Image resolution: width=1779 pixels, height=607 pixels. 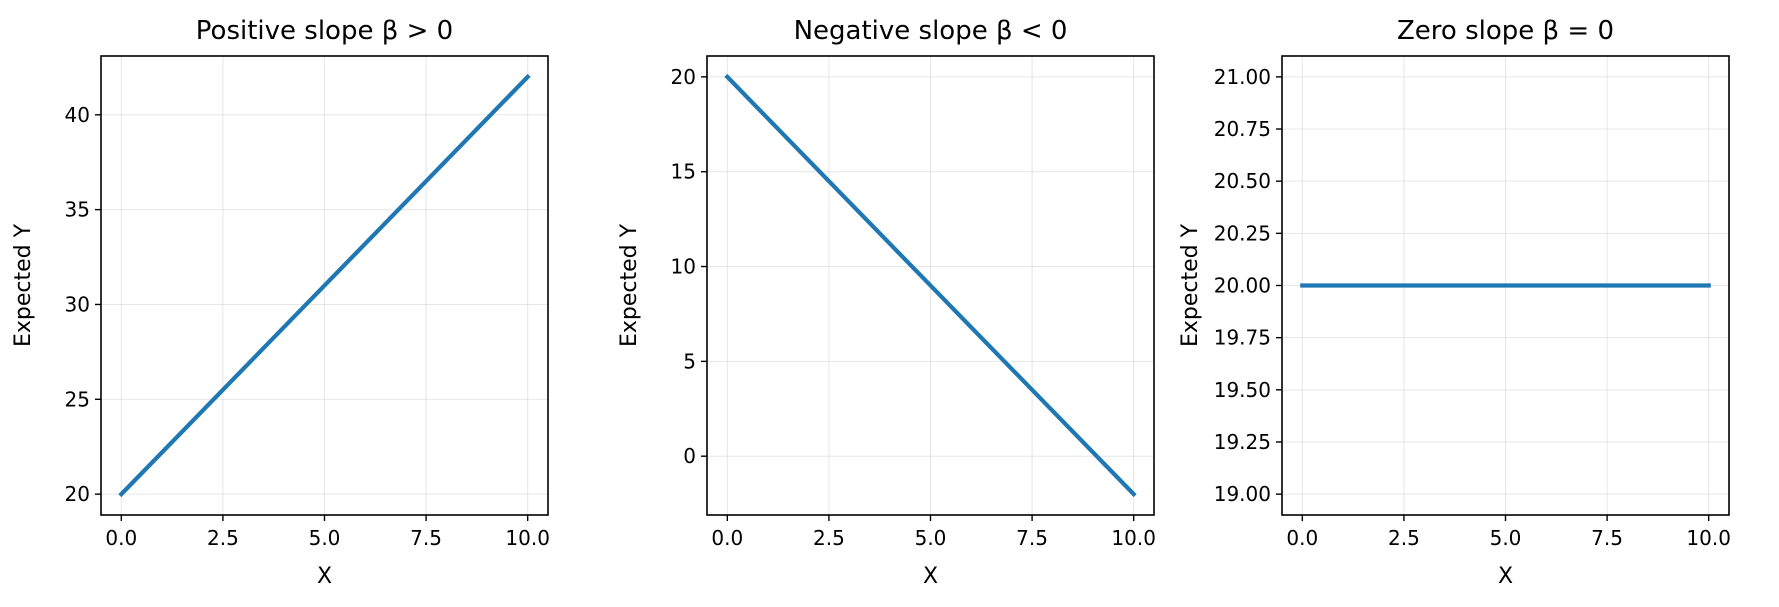 What do you see at coordinates (1242, 390) in the screenshot?
I see `y-tick-label: 19.50` at bounding box center [1242, 390].